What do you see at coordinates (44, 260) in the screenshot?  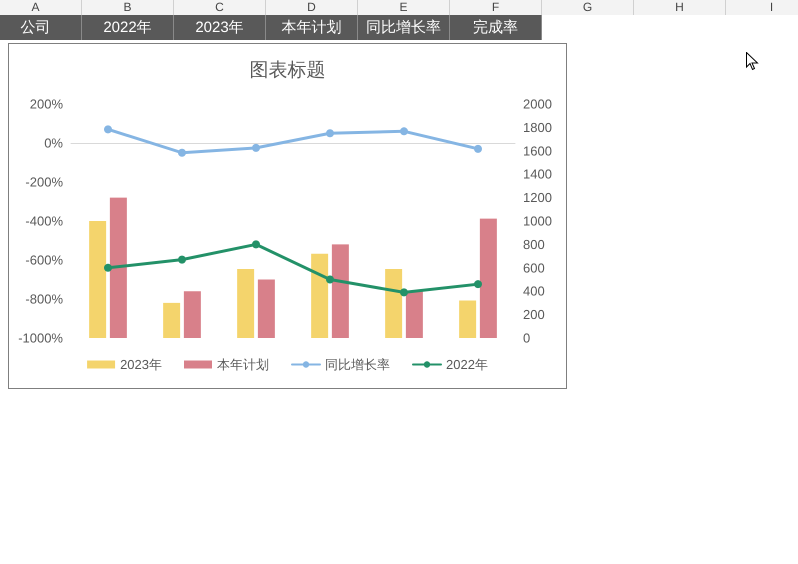 I see `y-tick-label: -600%` at bounding box center [44, 260].